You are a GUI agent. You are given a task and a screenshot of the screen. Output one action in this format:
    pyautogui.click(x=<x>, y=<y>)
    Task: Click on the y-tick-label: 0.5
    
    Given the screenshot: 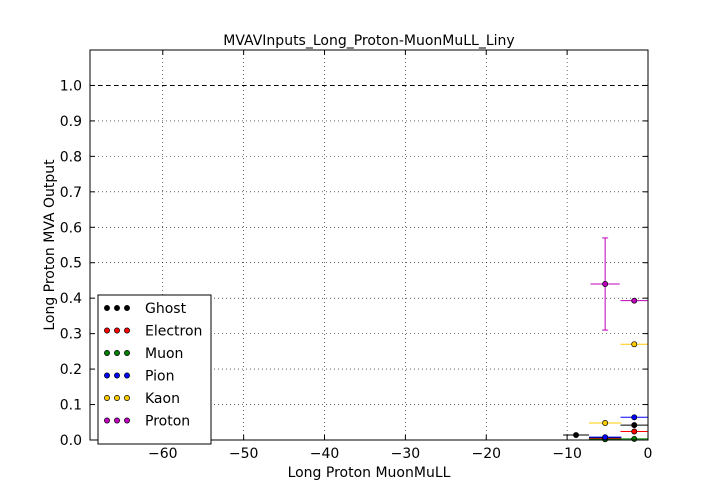 What is the action you would take?
    pyautogui.click(x=71, y=264)
    